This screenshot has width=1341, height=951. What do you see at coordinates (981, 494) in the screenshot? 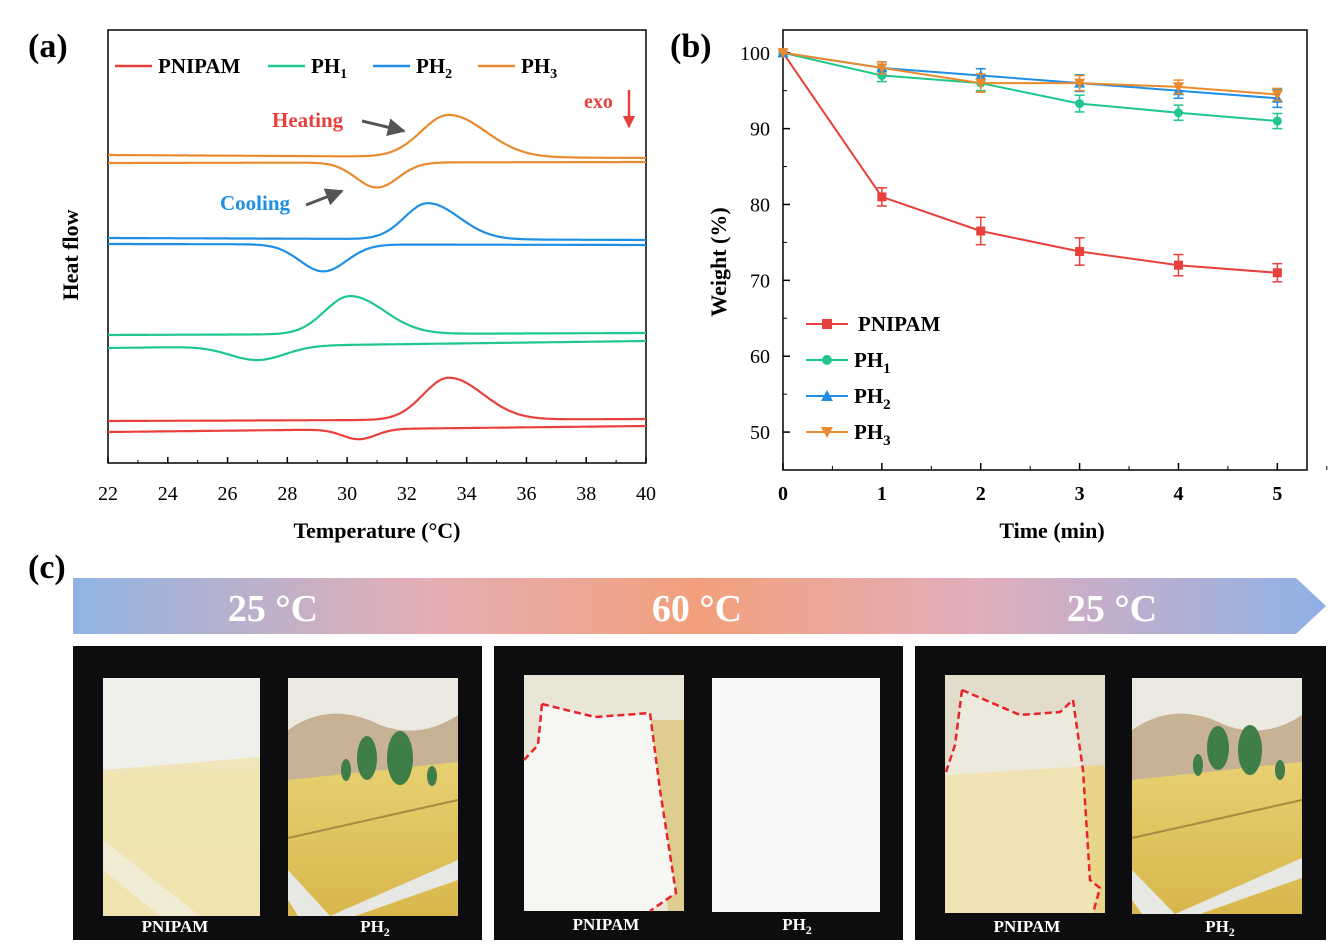
I see `panel-b-x-tick-label: 2` at bounding box center [981, 494].